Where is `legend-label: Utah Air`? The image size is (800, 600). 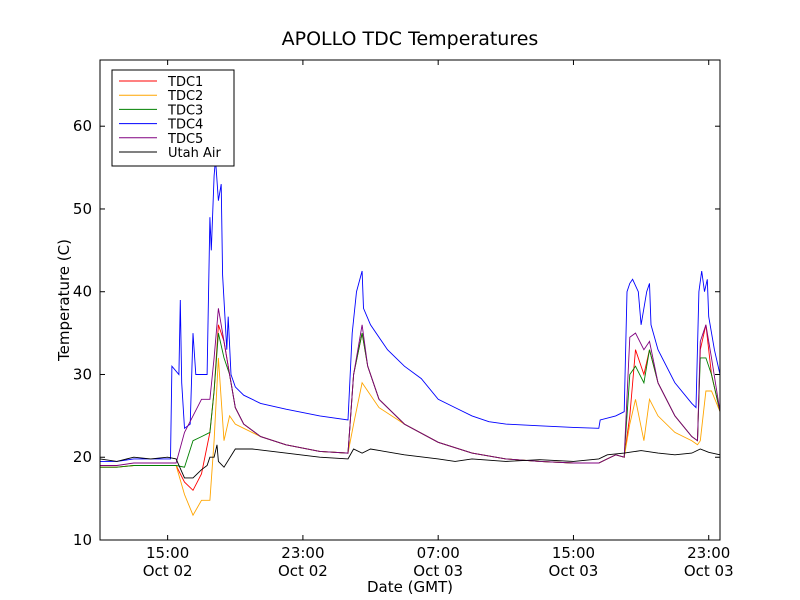 legend-label: Utah Air is located at coordinates (194, 153).